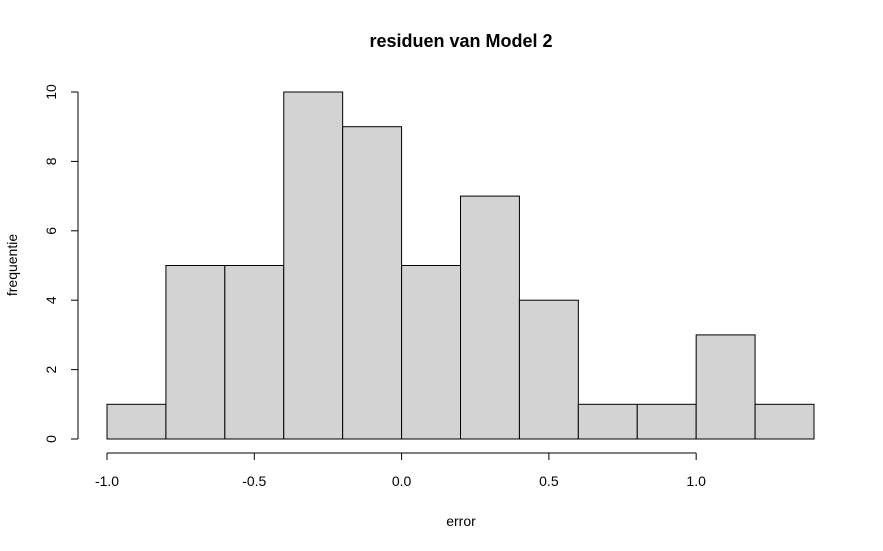 The width and height of the screenshot is (883, 551). Describe the element at coordinates (254, 481) in the screenshot. I see `x-tick-label: -0.5` at that location.